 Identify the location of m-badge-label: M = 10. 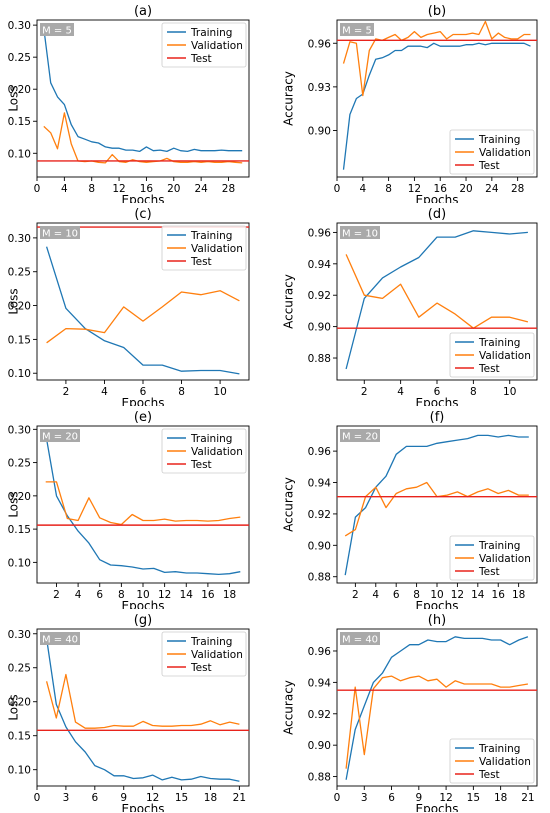
(360, 234).